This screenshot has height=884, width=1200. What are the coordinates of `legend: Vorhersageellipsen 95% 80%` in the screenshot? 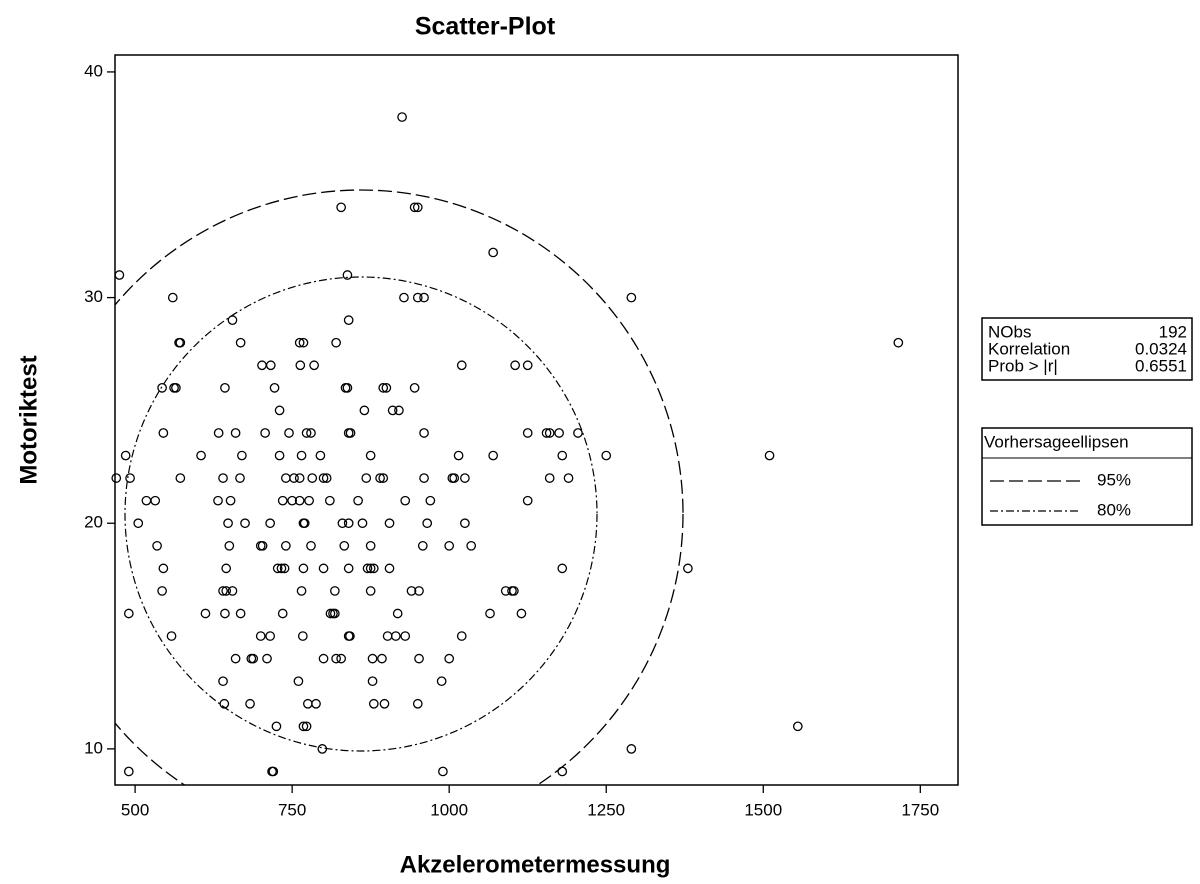 It's located at (1087, 476).